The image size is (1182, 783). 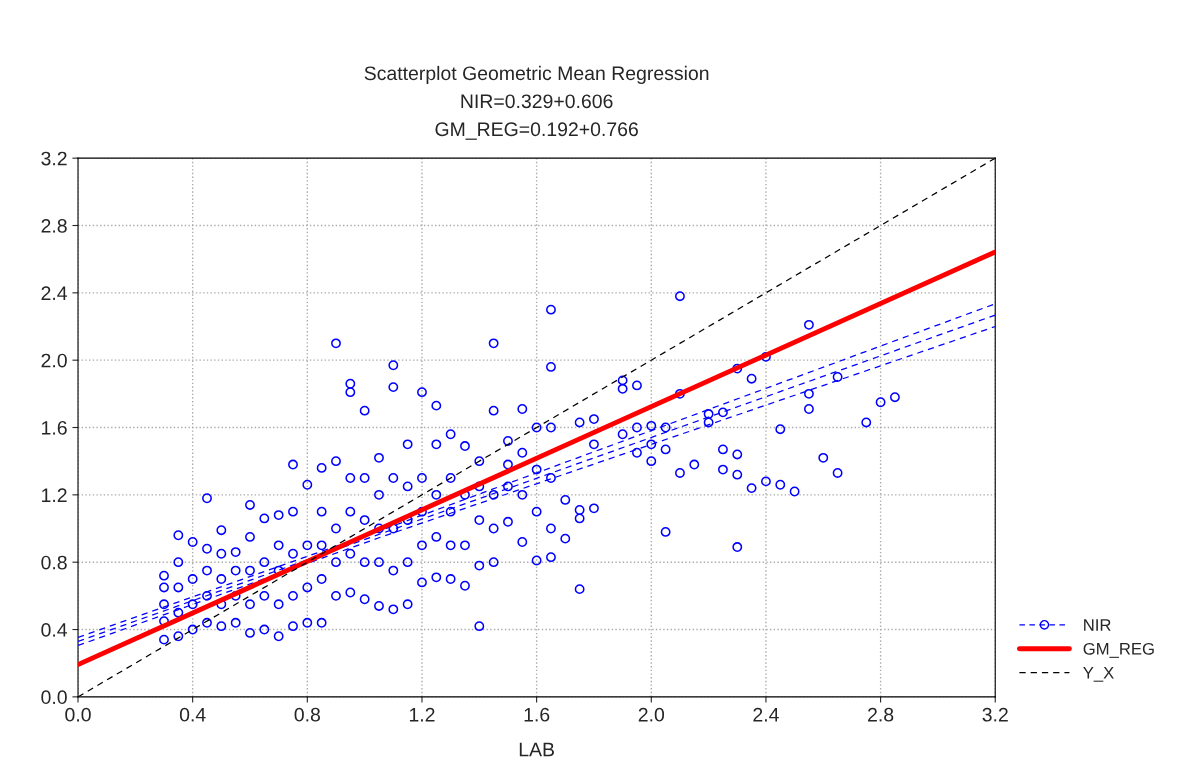 What do you see at coordinates (54, 225) in the screenshot?
I see `y-tick-label: 2.8` at bounding box center [54, 225].